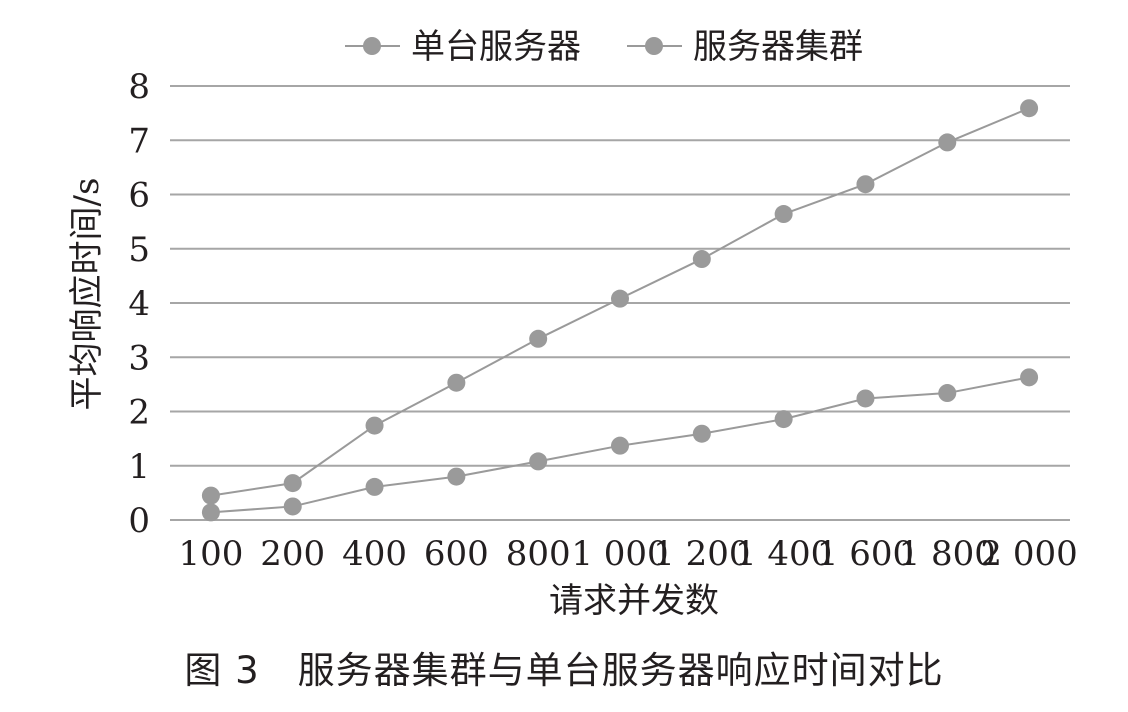  I want to click on legend-label: 单台服务器, so click(496, 47).